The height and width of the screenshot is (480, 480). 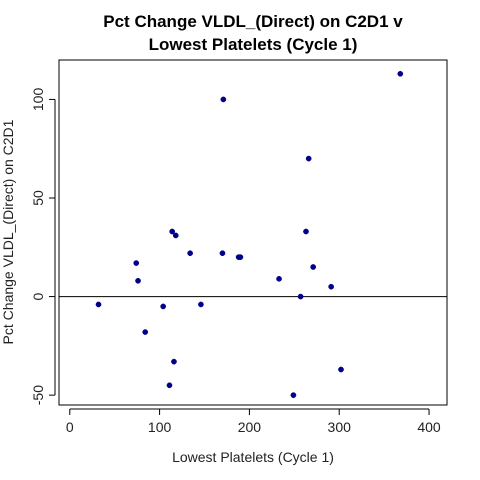 What do you see at coordinates (160, 427) in the screenshot?
I see `x-tick-label: 100` at bounding box center [160, 427].